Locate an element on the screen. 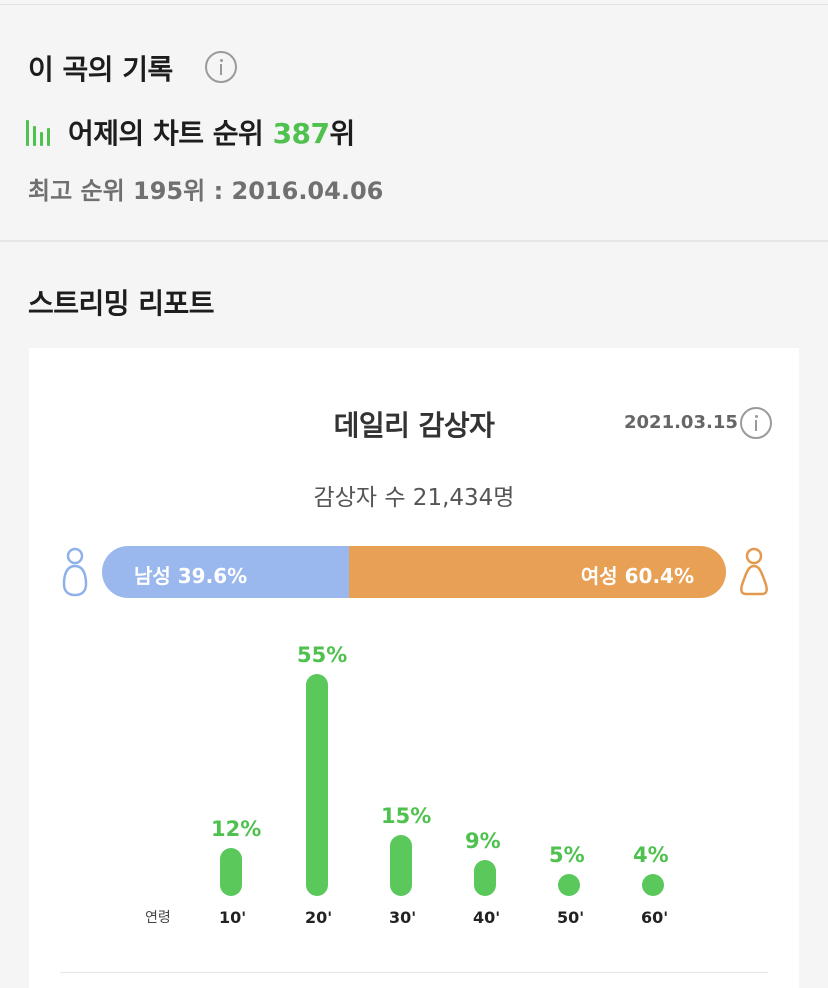 The height and width of the screenshot is (988, 828). bar-chart-icon is located at coordinates (41, 132).